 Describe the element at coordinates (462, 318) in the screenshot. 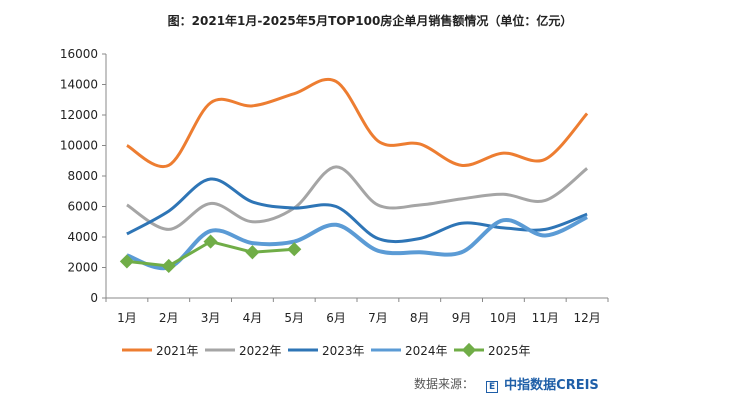

I see `x-tick-label: 9月` at that location.